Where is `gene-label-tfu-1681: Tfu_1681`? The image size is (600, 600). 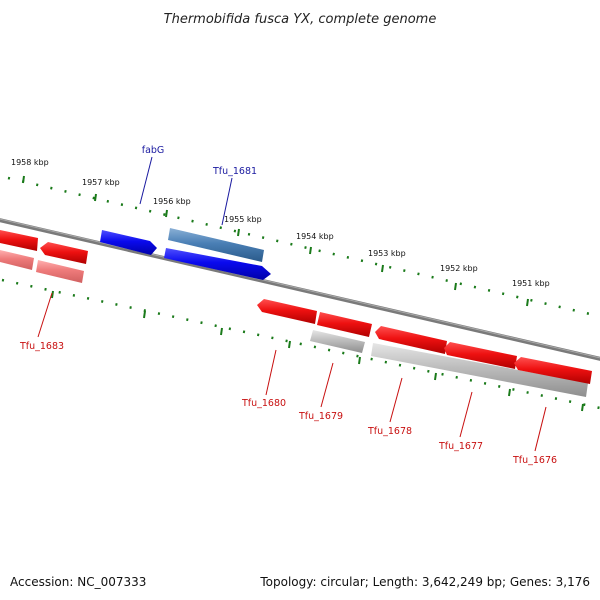
gene-label-tfu-1681: Tfu_1681 is located at coordinates (234, 171).